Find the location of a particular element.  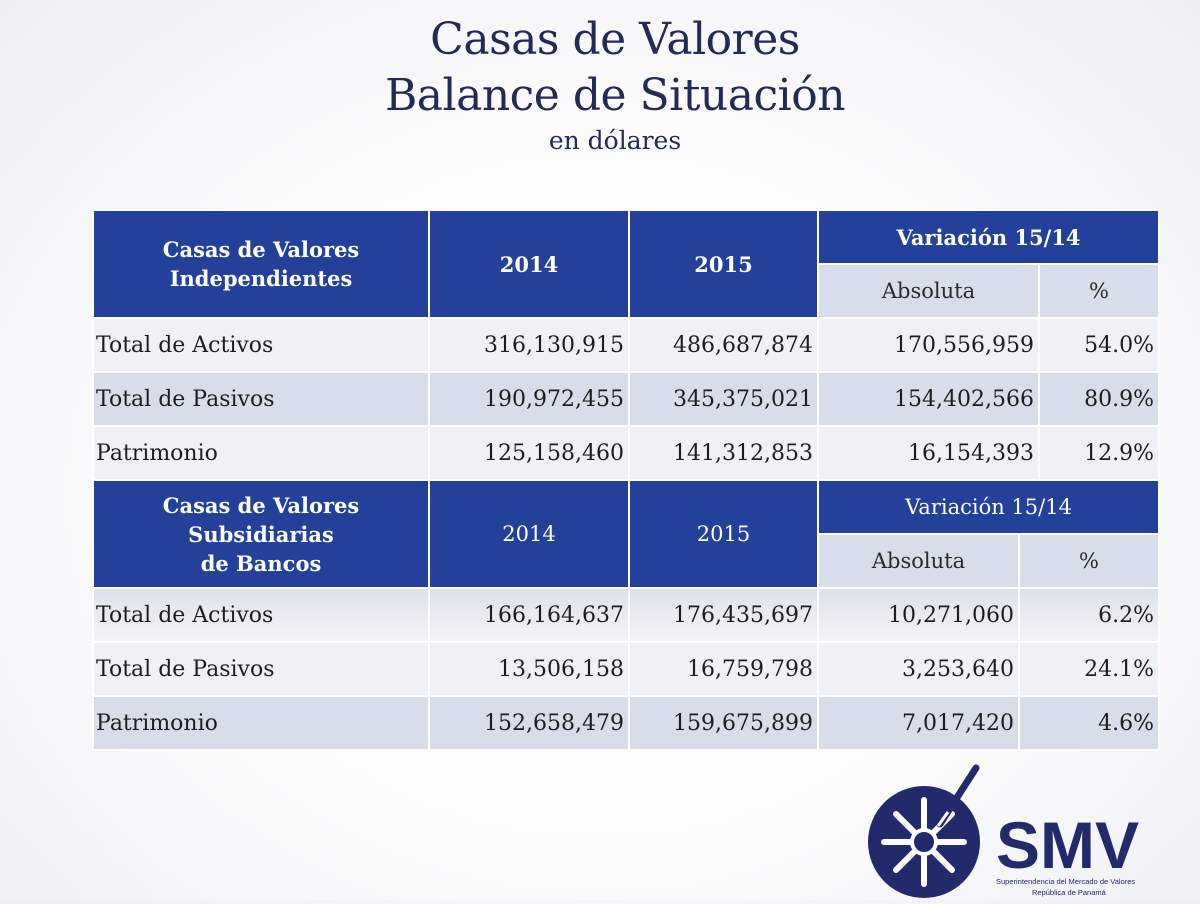

group-header-label: Casas de Valores Independientes is located at coordinates (261, 264).